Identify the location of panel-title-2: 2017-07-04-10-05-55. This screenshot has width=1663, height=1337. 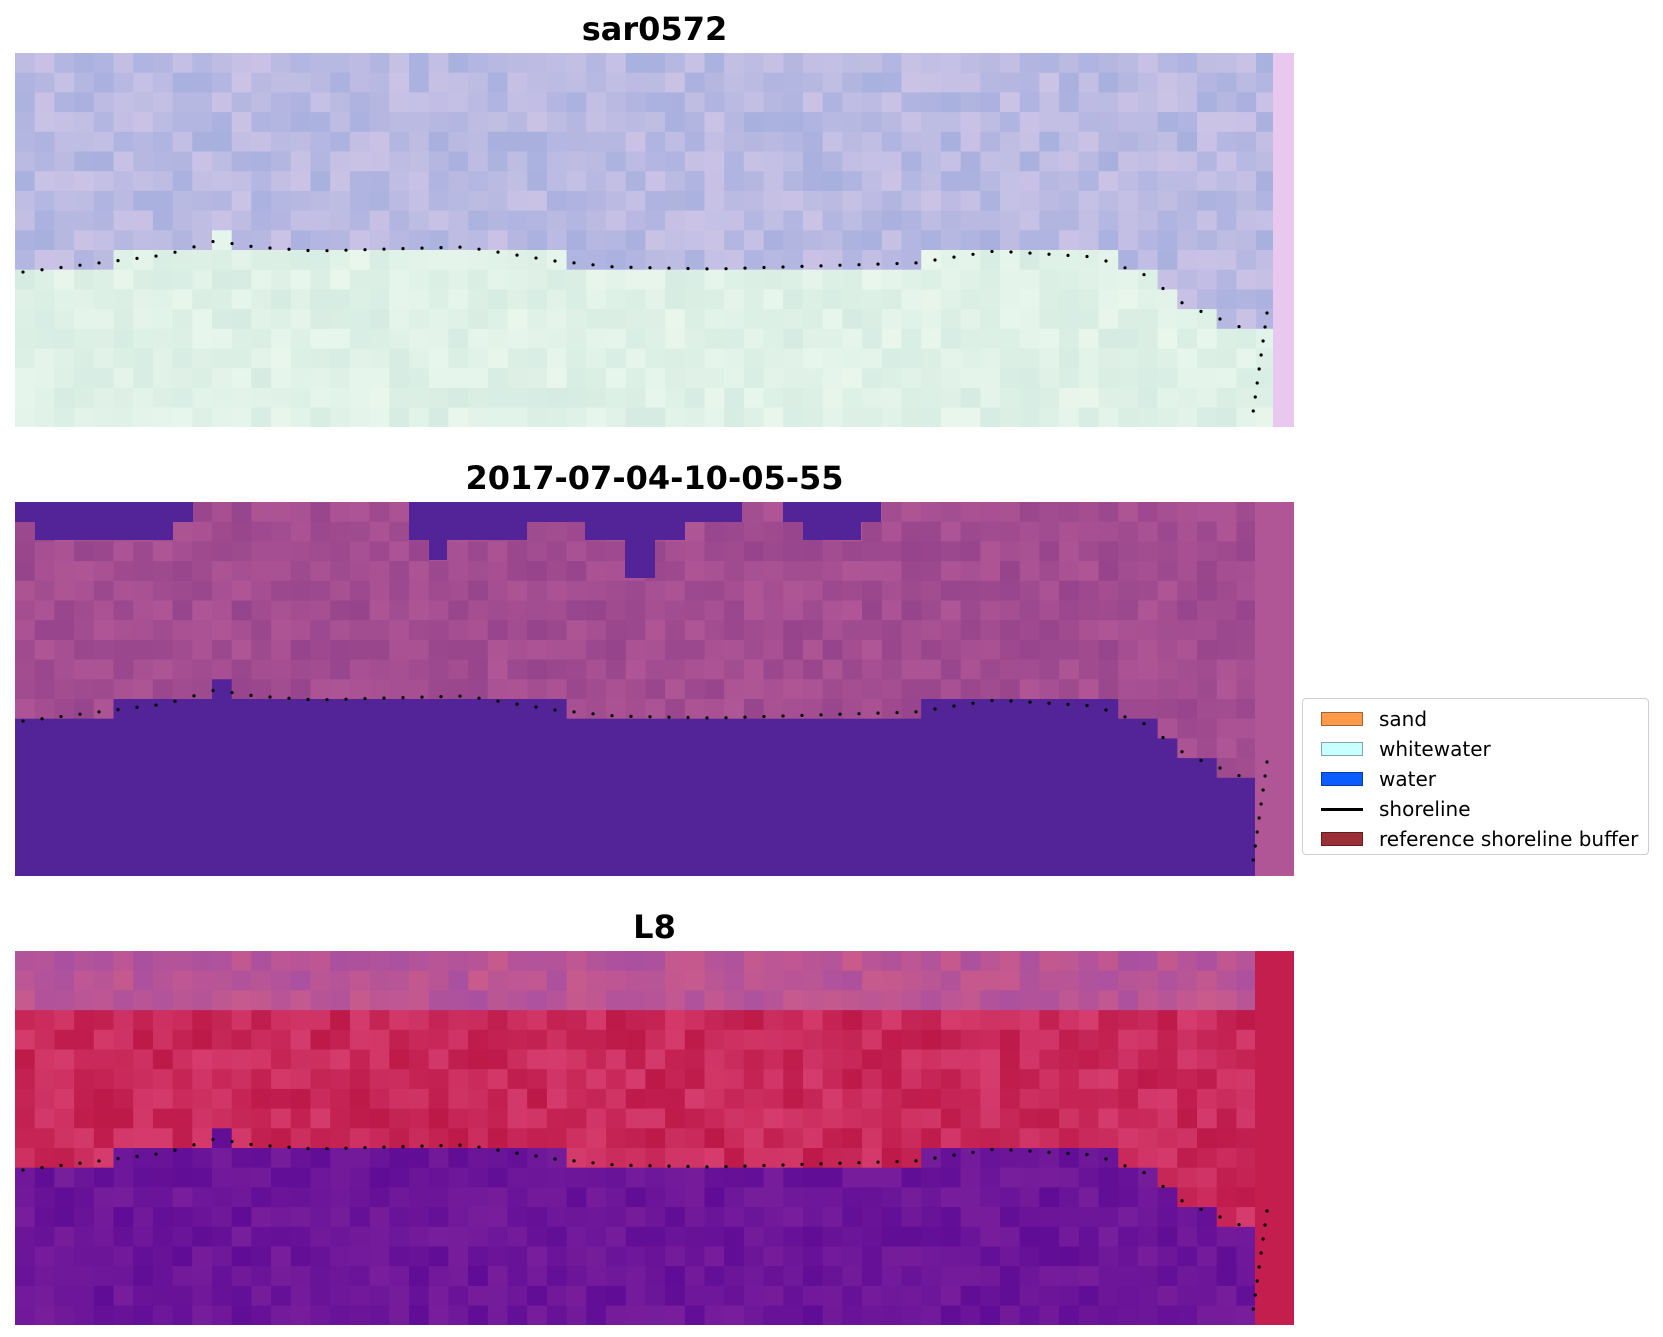
(654, 478).